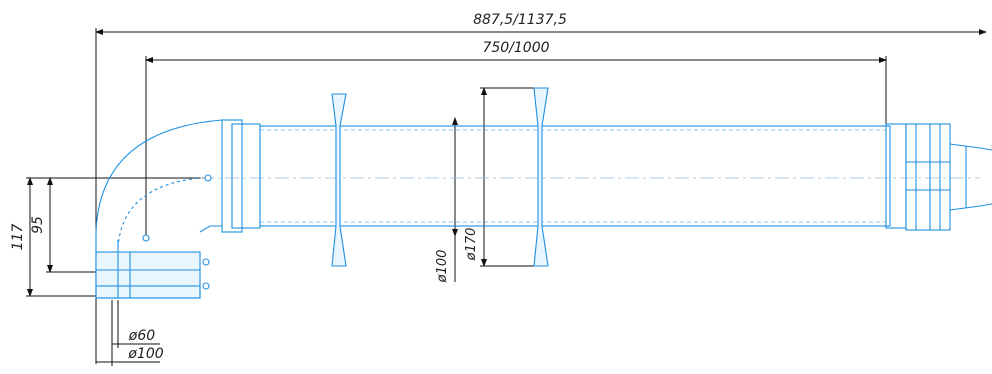 The image size is (992, 374). Describe the element at coordinates (339, 180) in the screenshot. I see `flange-left` at that location.